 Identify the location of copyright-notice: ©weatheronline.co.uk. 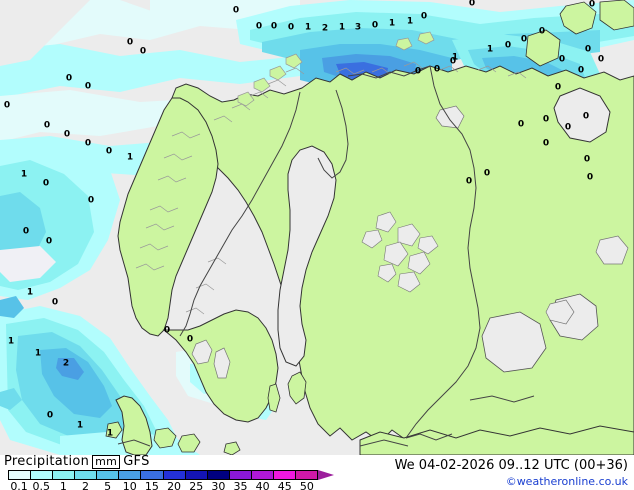
(566, 481).